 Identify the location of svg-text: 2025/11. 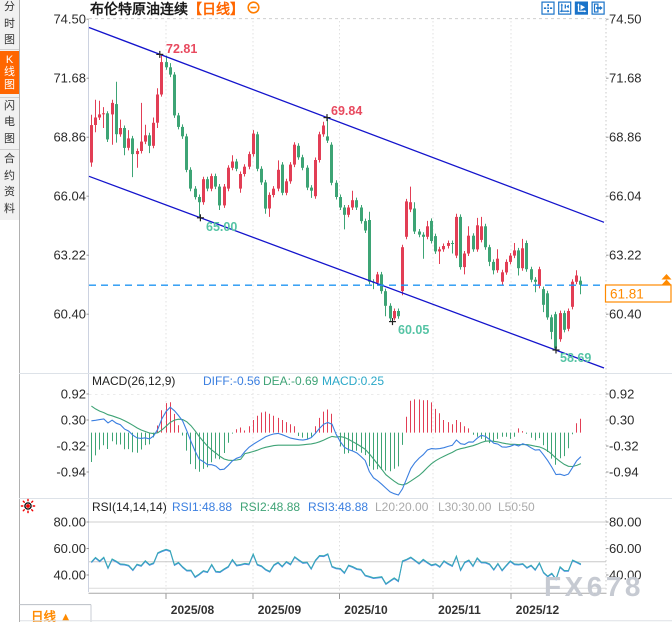
(459, 610).